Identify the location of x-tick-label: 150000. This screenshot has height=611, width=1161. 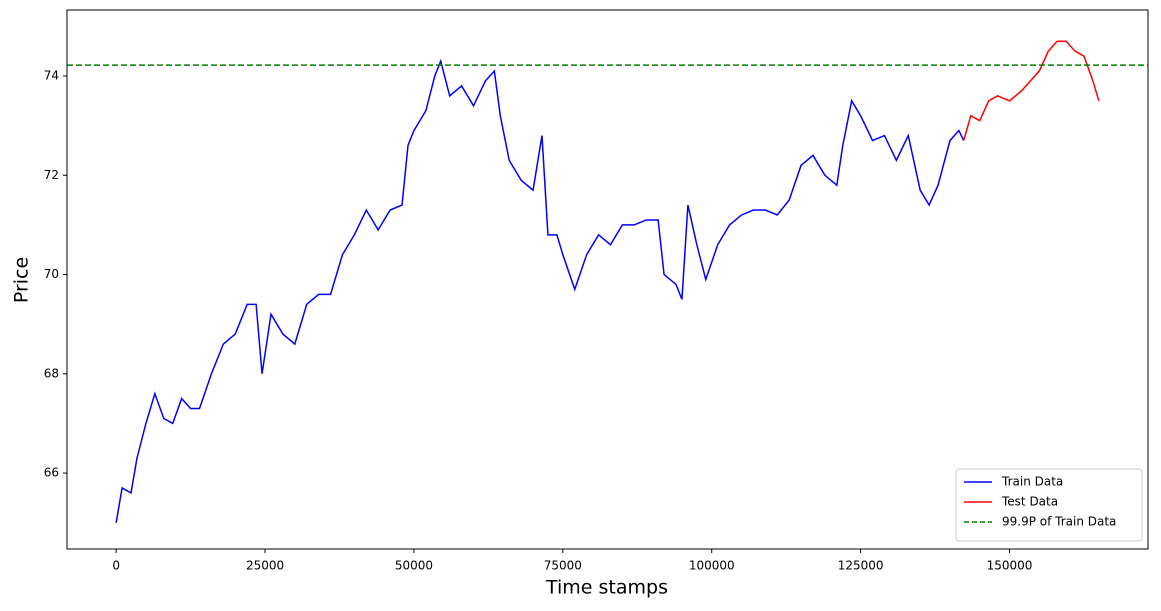
(1010, 566).